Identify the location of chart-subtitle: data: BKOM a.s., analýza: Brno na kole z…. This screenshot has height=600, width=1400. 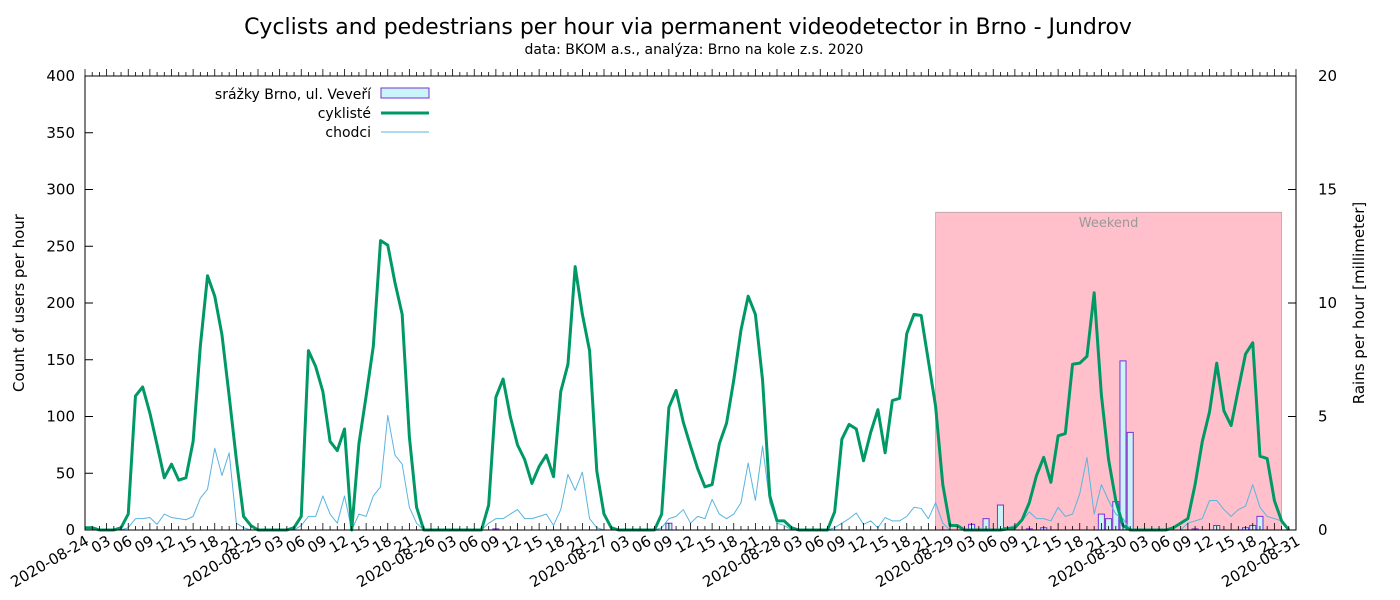
(694, 50).